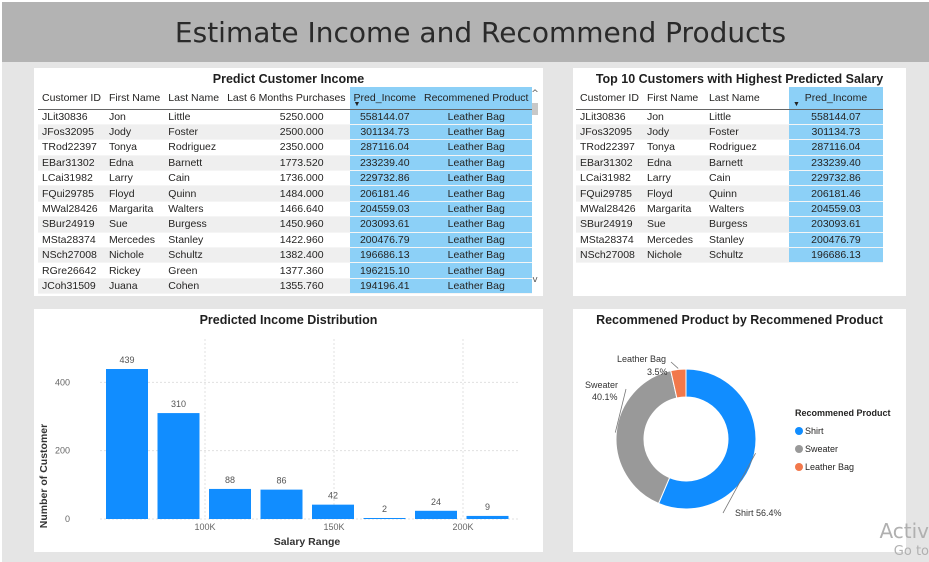 This screenshot has width=929, height=562. I want to click on table-row: LCai31982 Larry Cain 229732.86, so click(729, 178).